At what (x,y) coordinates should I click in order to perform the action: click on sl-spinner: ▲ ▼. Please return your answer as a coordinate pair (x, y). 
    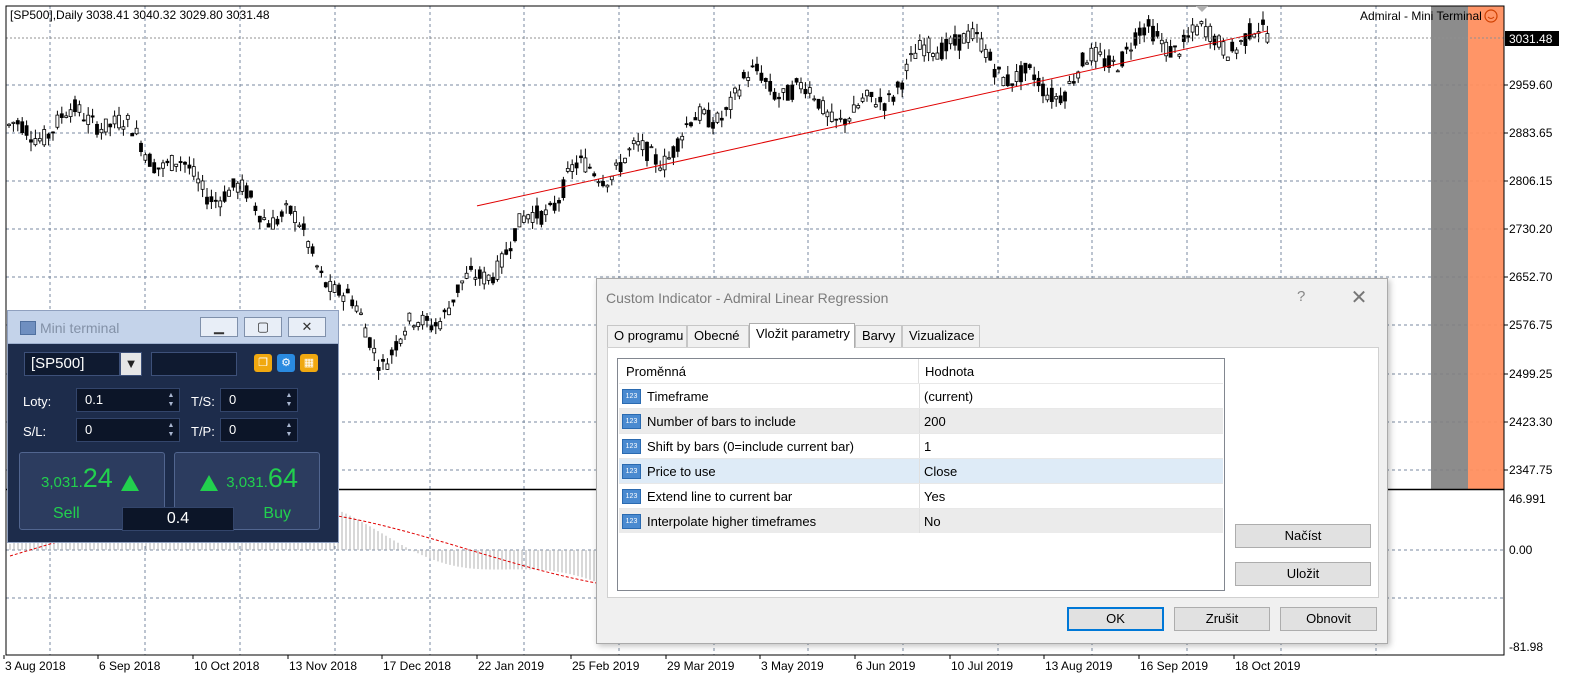
    Looking at the image, I should click on (171, 430).